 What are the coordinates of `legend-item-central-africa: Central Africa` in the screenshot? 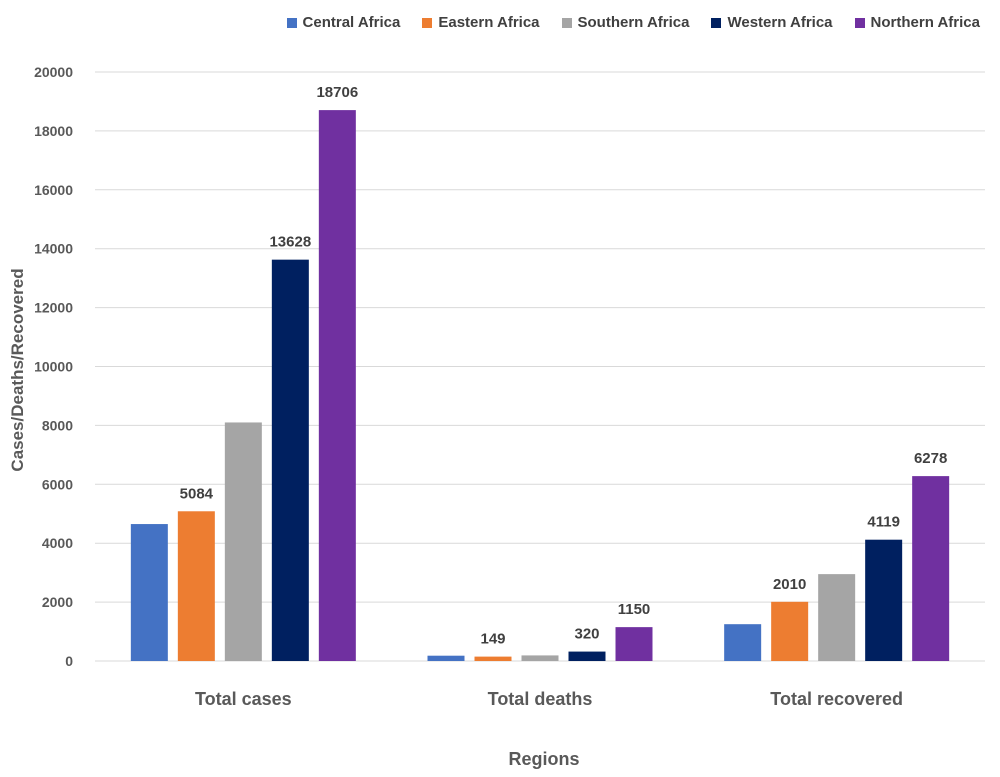 It's located at (343, 22).